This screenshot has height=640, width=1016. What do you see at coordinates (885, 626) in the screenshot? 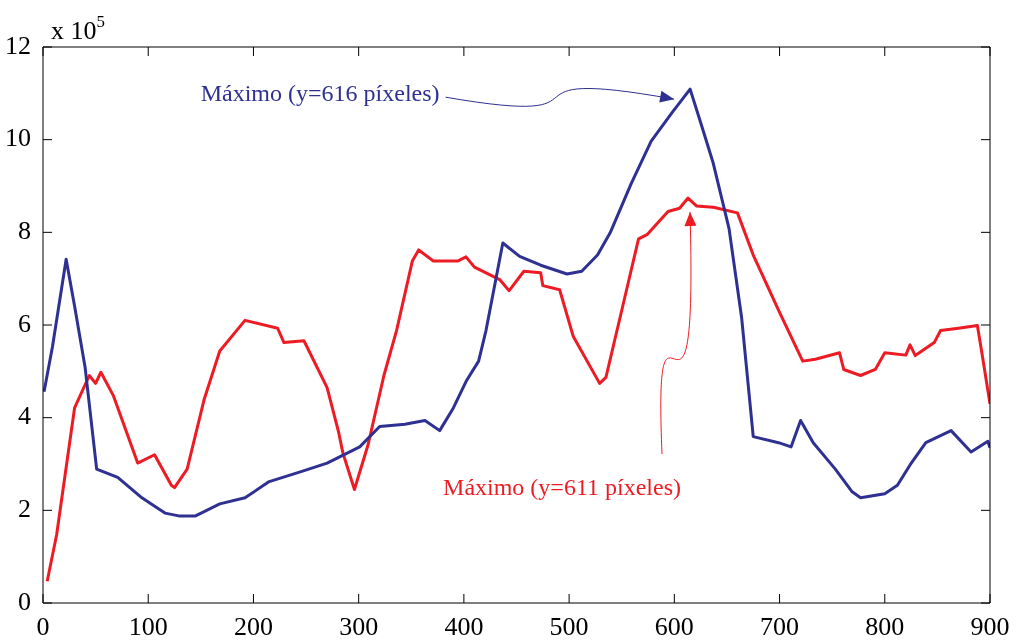
I see `x-tick-label: 800` at bounding box center [885, 626].